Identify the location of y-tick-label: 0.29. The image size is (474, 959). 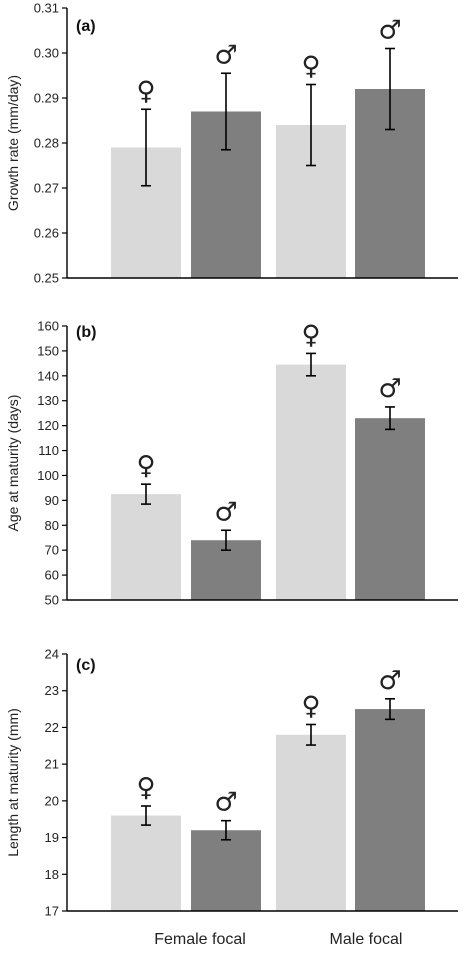
(46, 98).